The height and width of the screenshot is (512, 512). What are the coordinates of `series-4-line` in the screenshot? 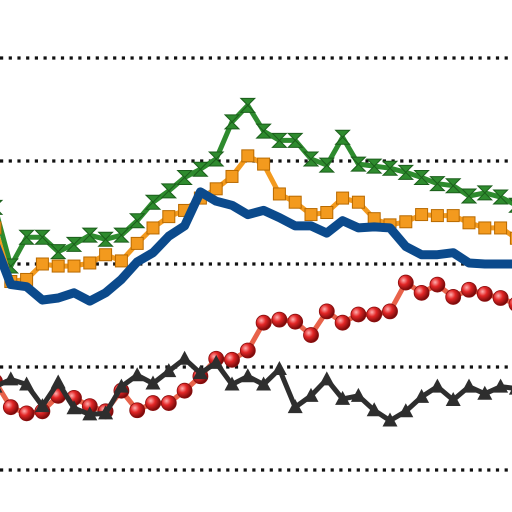 It's located at (256, 390).